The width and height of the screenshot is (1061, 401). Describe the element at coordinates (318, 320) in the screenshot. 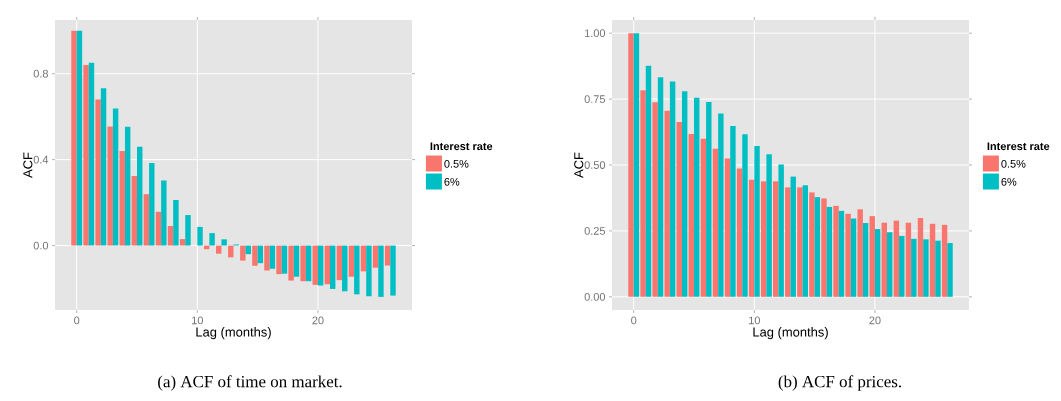

I see `x-tick-label: 20` at that location.